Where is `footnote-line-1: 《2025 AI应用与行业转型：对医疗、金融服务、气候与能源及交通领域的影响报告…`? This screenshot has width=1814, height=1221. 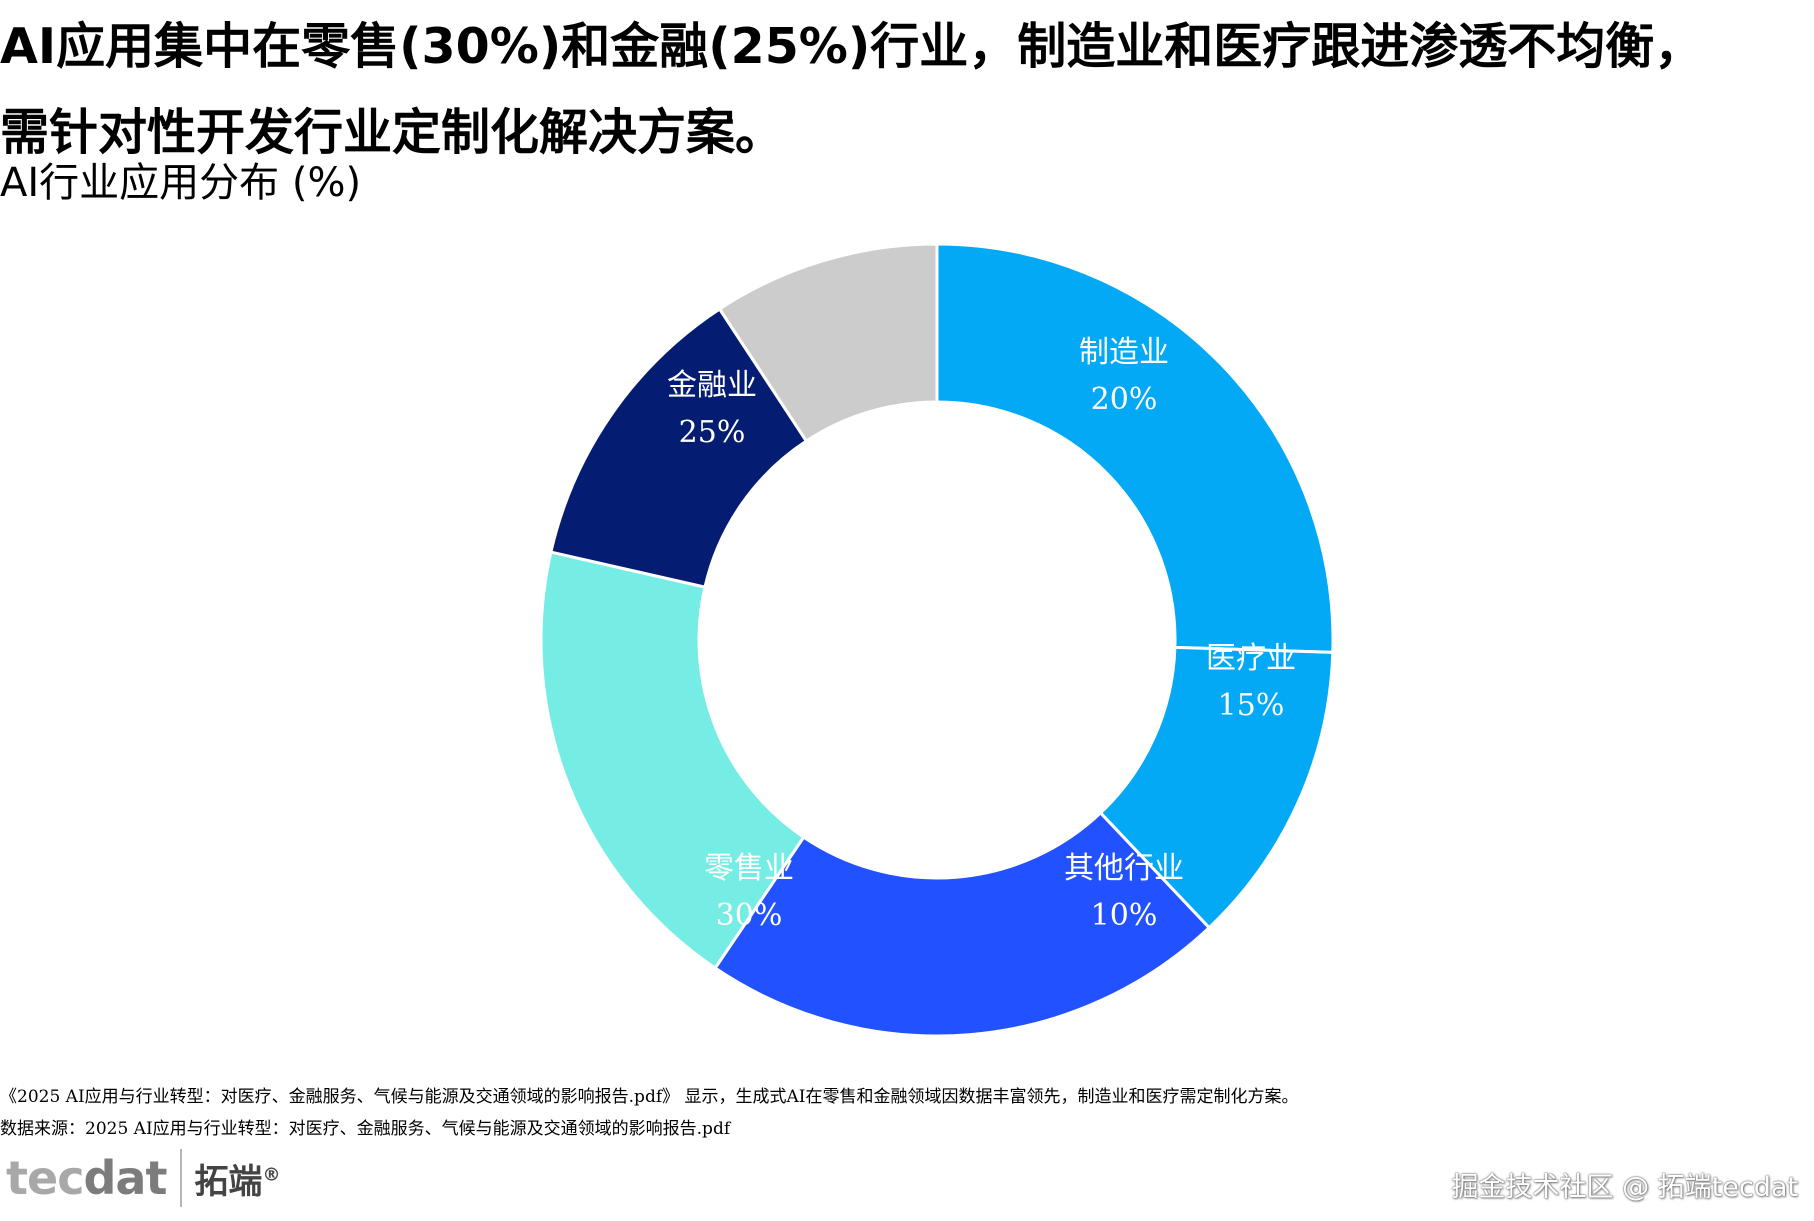 footnote-line-1: 《2025 AI应用与行业转型：对医疗、金融服务、气候与能源及交通领域的影响报告… is located at coordinates (649, 1097).